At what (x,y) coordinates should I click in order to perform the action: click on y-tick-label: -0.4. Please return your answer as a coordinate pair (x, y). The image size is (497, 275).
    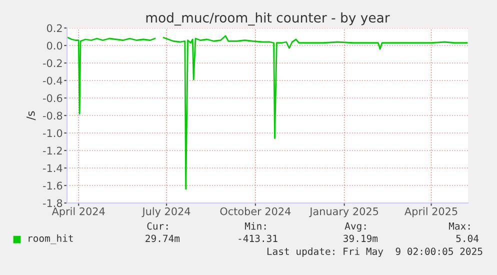
    Looking at the image, I should click on (52, 80).